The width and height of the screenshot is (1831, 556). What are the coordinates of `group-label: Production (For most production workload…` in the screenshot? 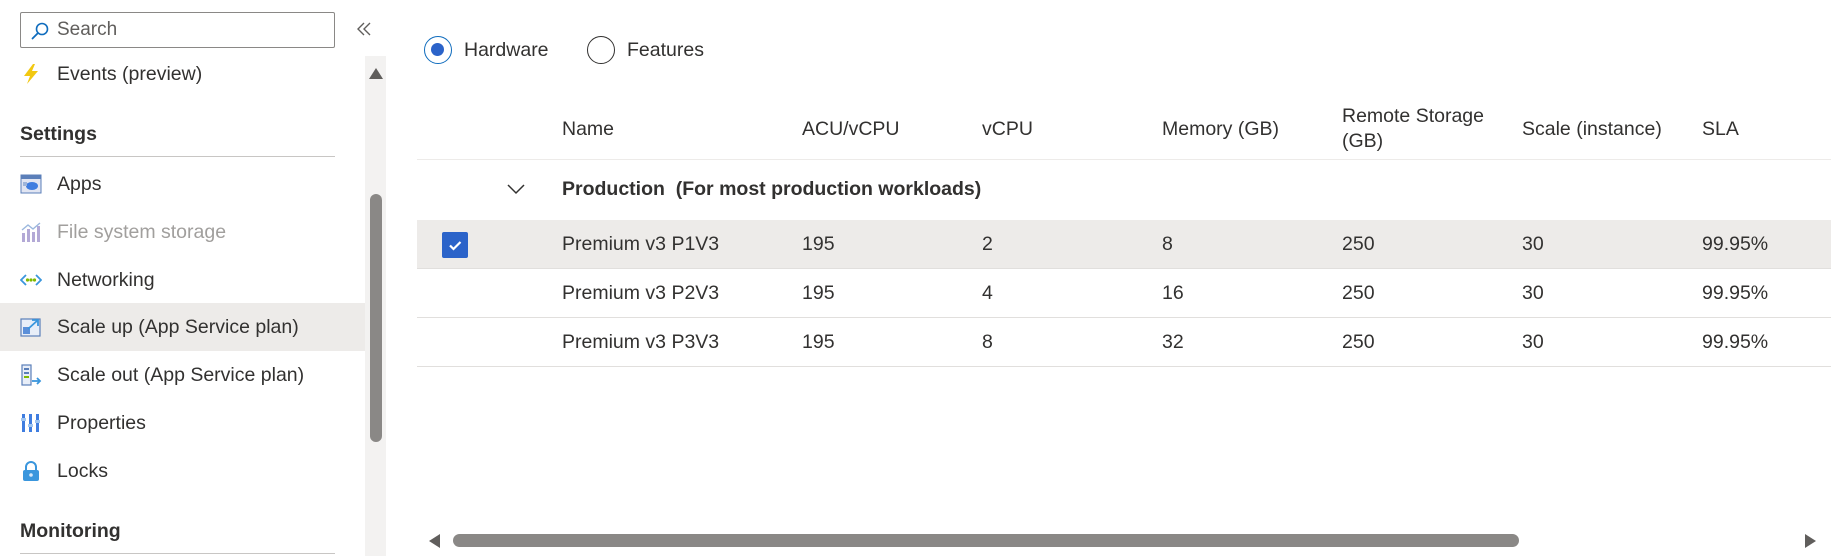 It's located at (772, 189).